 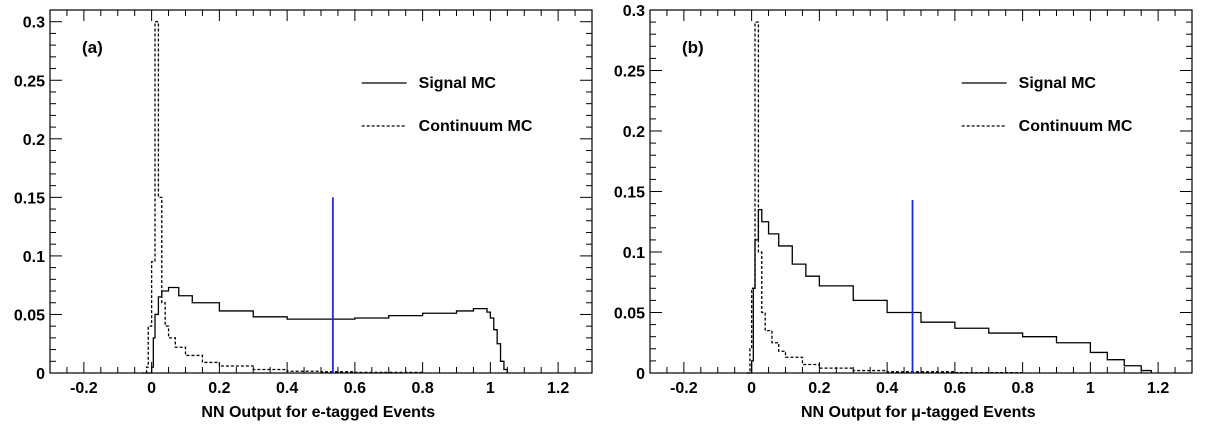 What do you see at coordinates (92, 47) in the screenshot?
I see `panel-label: (a)` at bounding box center [92, 47].